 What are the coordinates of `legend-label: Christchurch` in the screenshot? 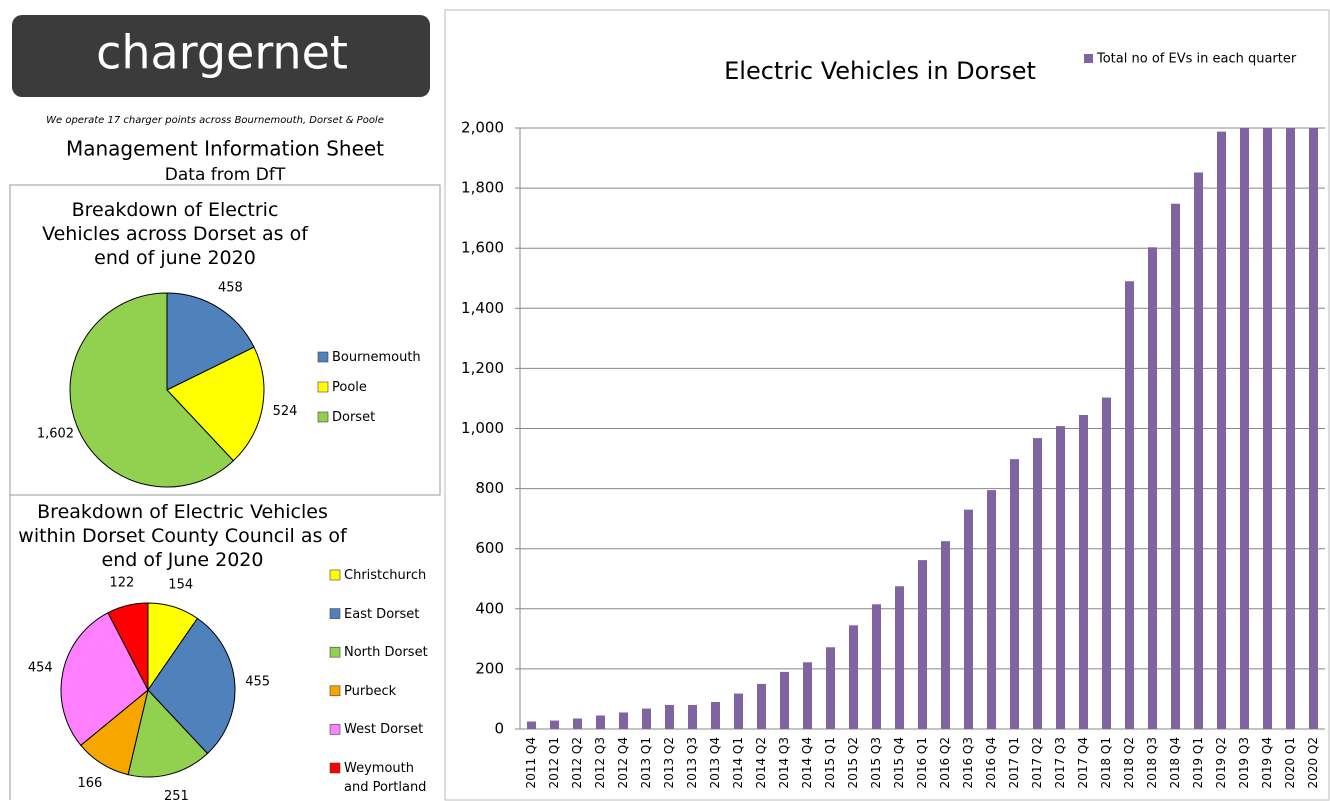 It's located at (385, 575).